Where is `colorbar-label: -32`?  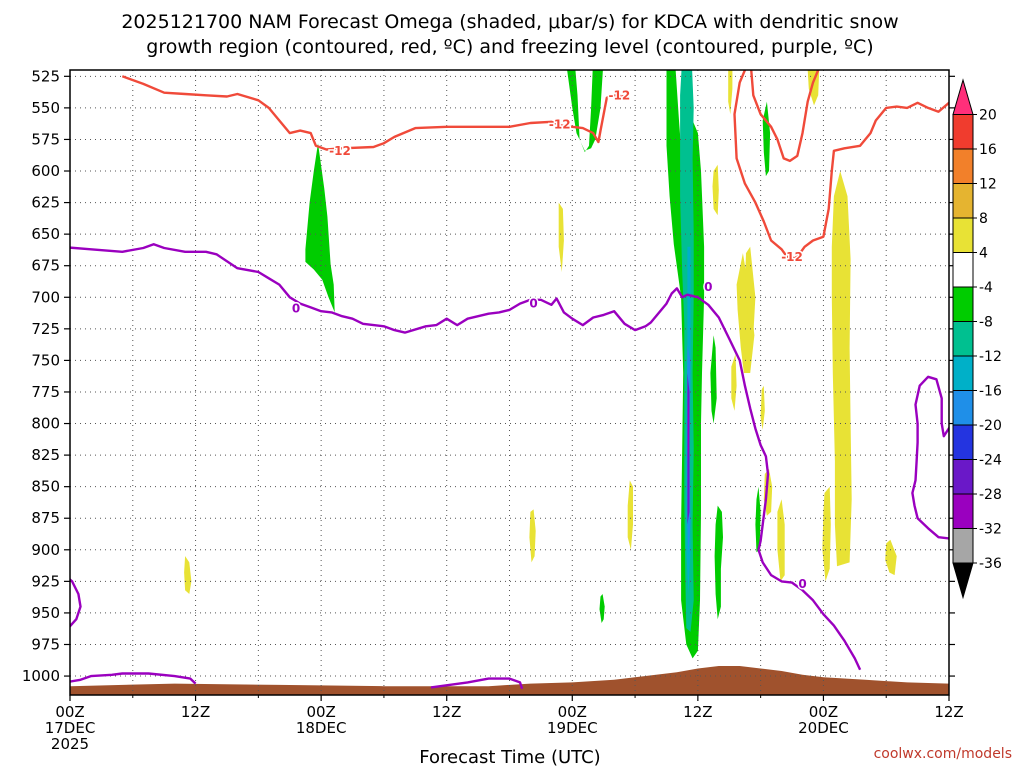 colorbar-label: -32 is located at coordinates (990, 530).